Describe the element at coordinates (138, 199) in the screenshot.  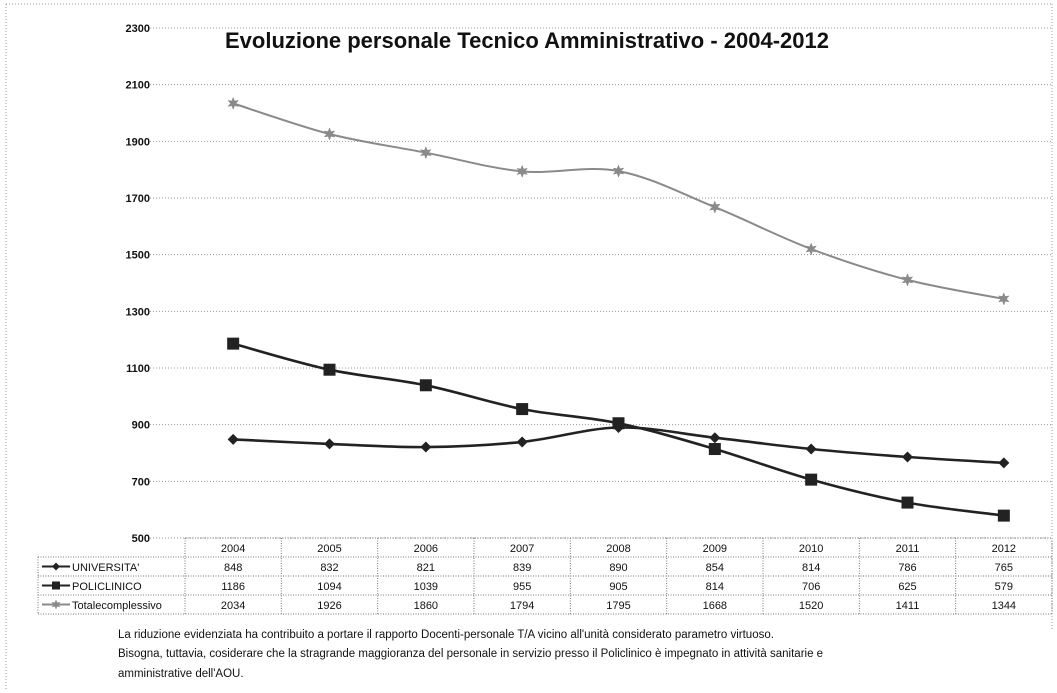
I see `y-tick-label: 1700` at that location.